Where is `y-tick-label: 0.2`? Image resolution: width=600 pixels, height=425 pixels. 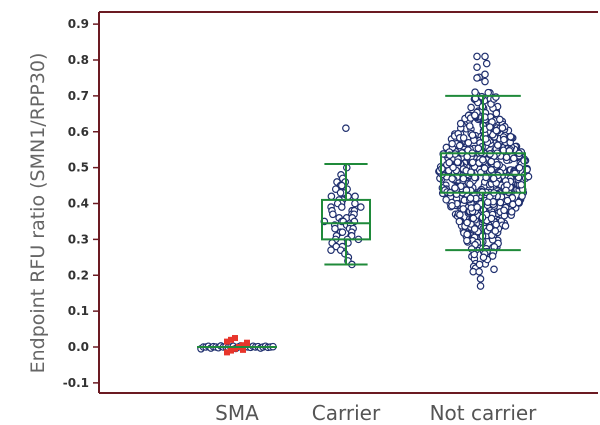 y-tick-label: 0.2 is located at coordinates (78, 275).